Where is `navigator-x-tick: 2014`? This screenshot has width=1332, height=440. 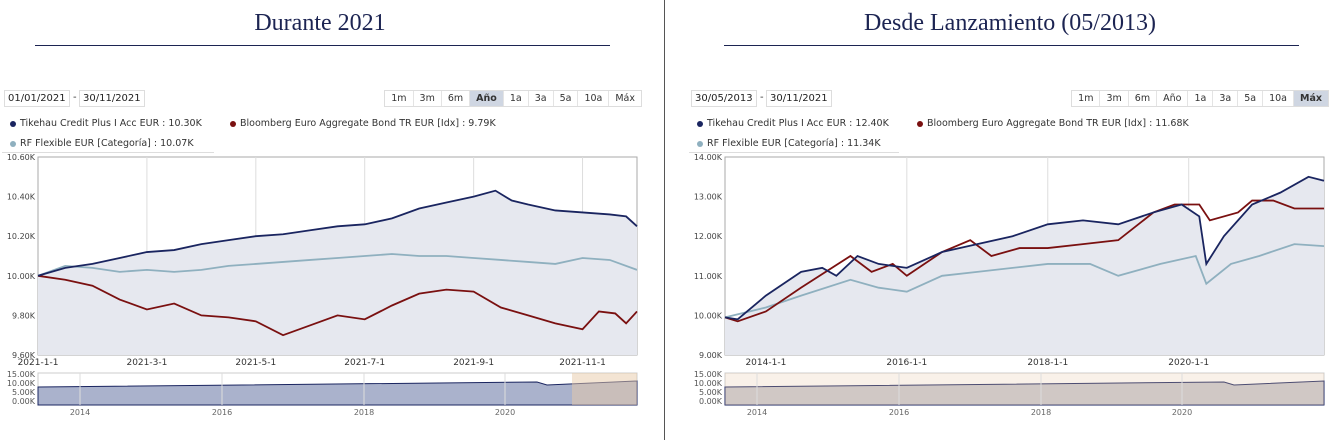 navigator-x-tick: 2014 is located at coordinates (757, 412).